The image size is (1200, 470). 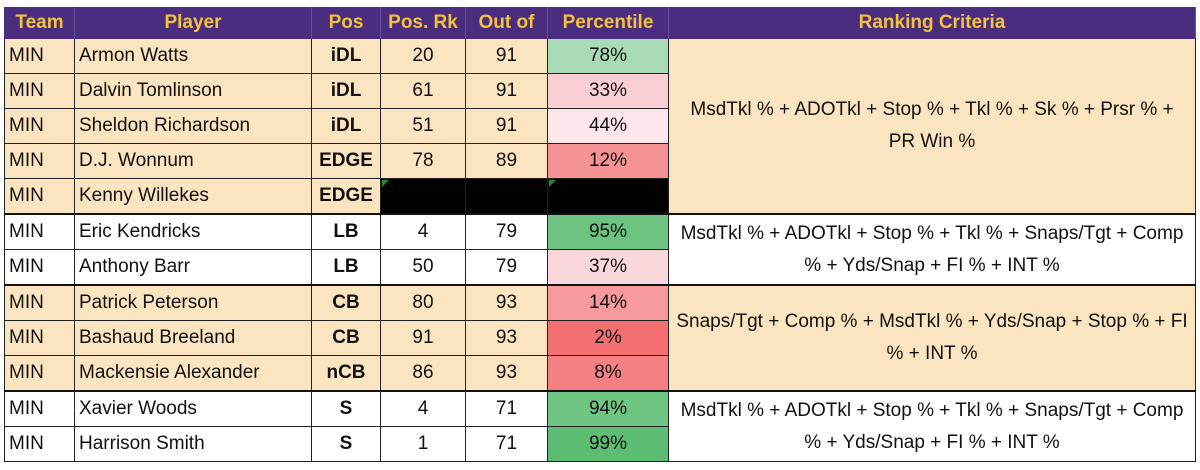 What do you see at coordinates (193, 373) in the screenshot?
I see `player-cell: Mackensie Alexander` at bounding box center [193, 373].